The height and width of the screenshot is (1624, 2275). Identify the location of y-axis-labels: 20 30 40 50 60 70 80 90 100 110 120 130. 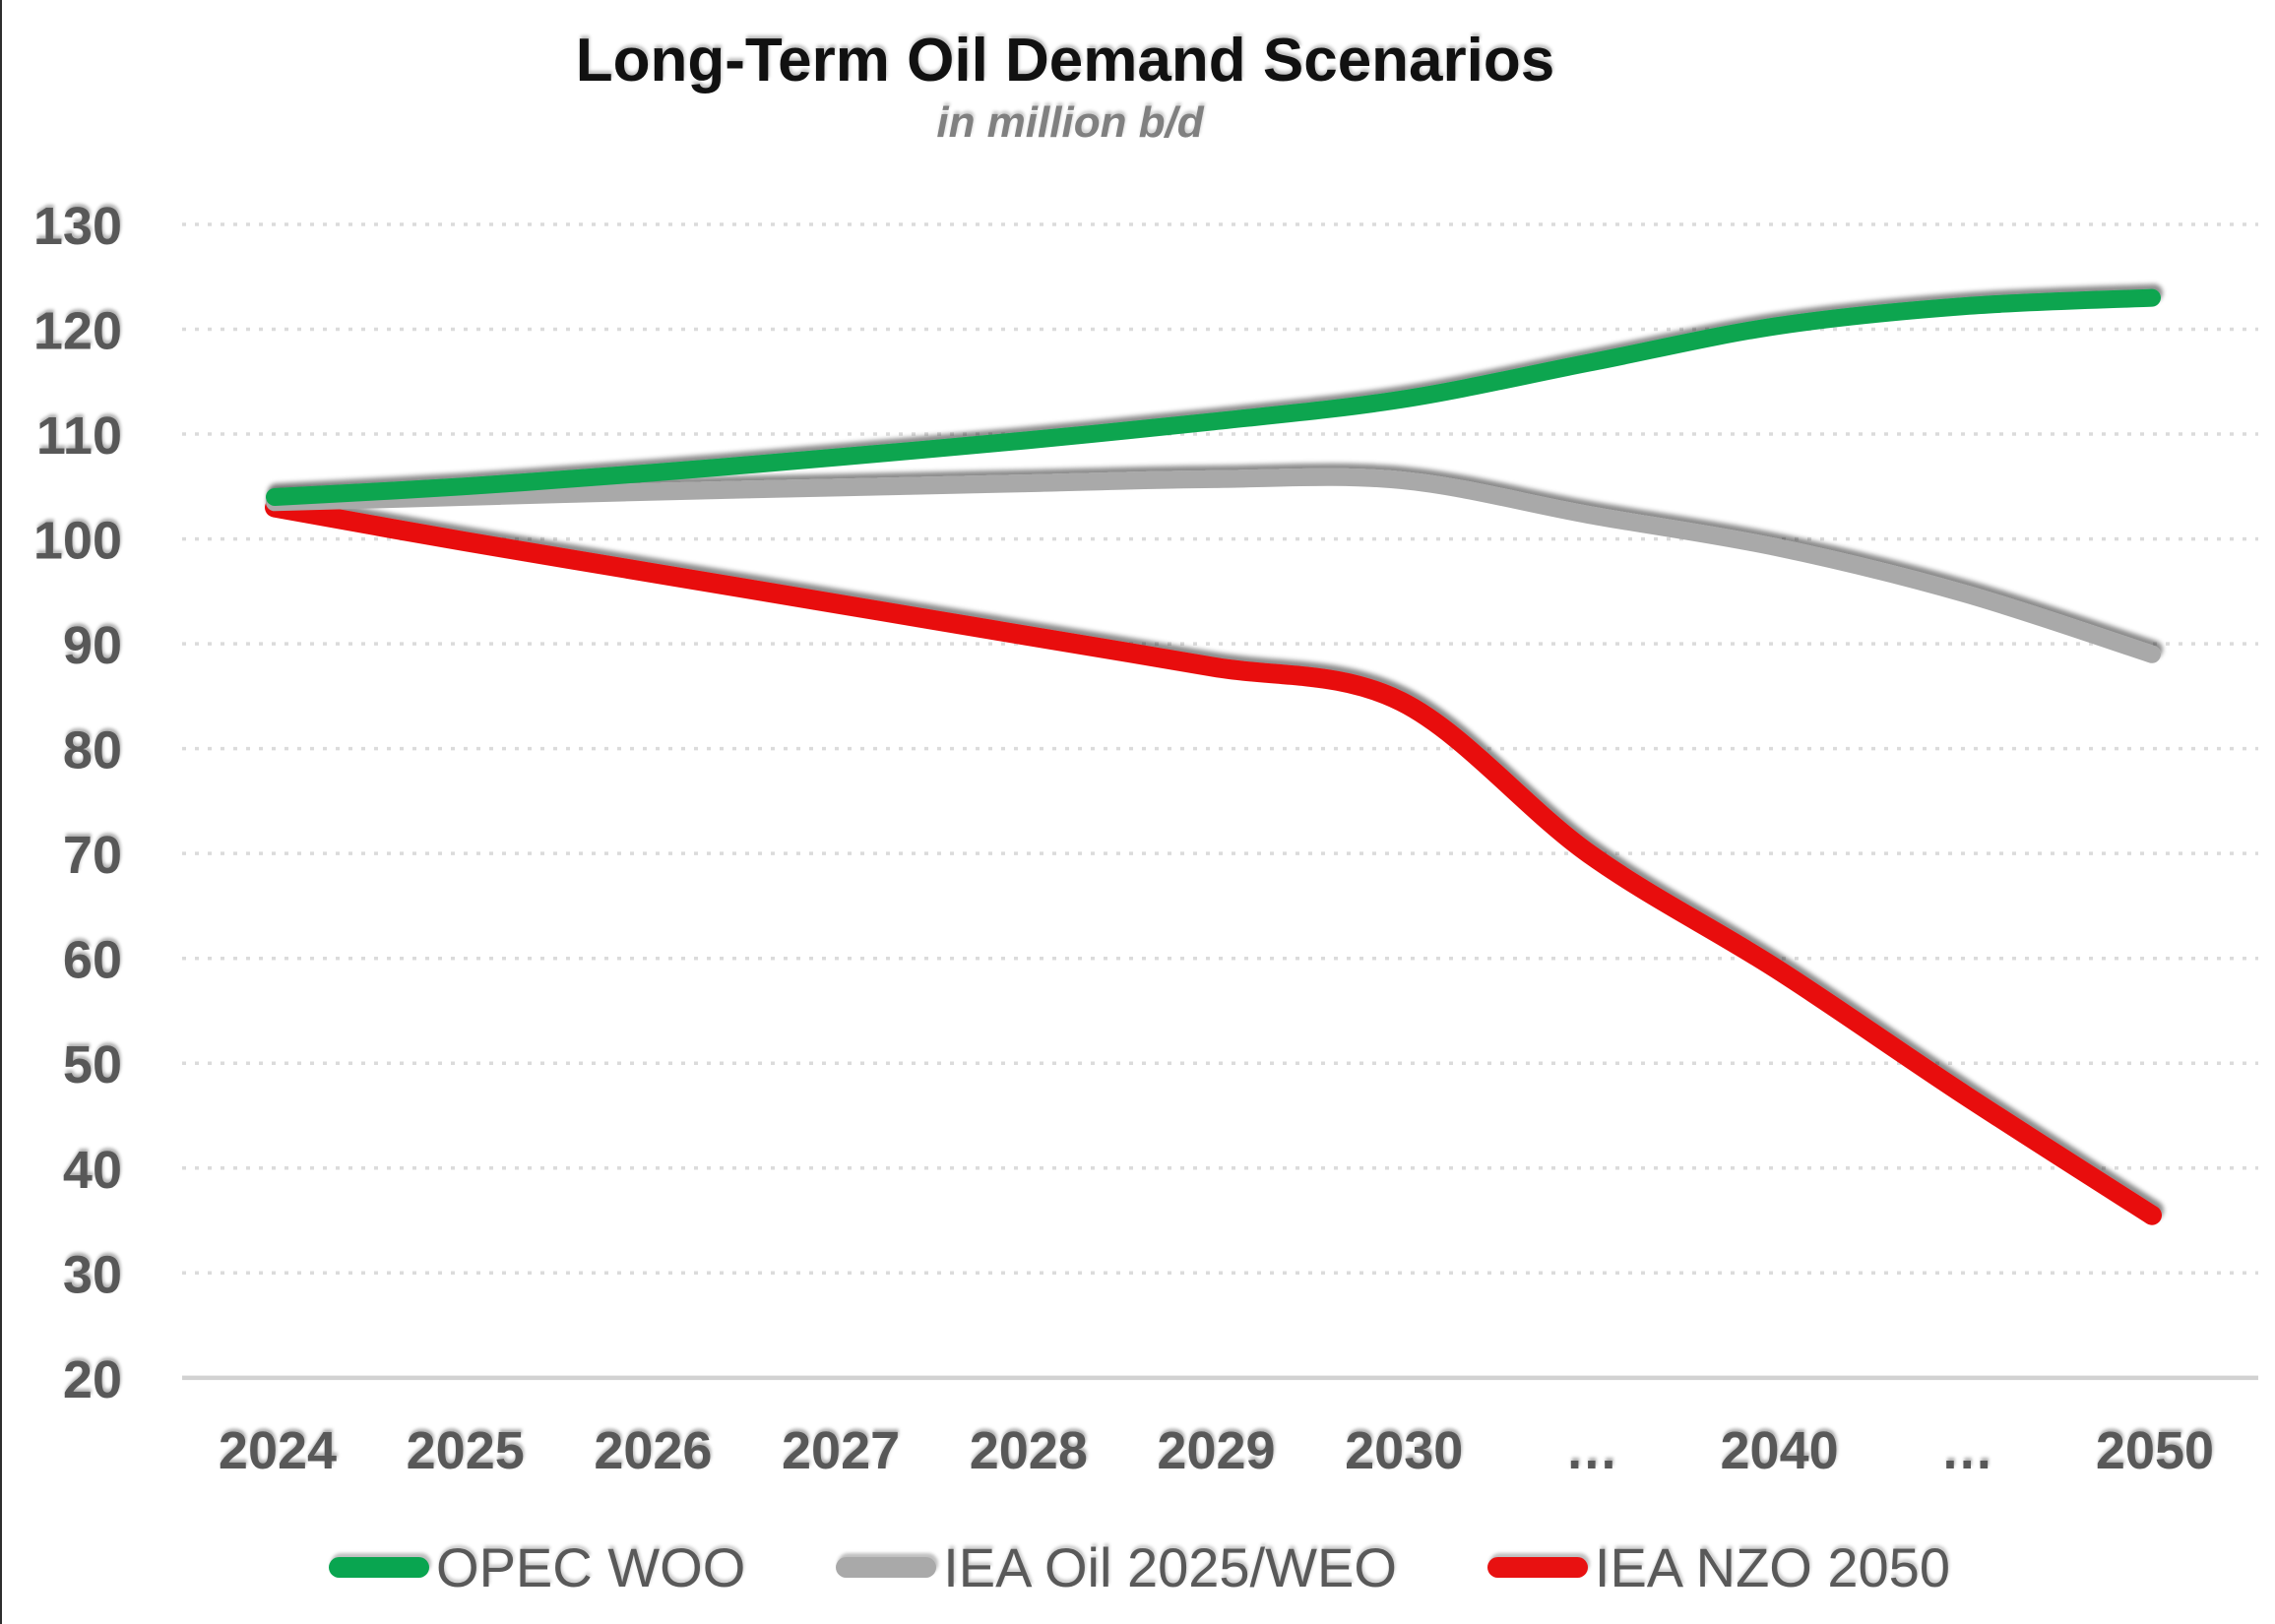
(77, 803).